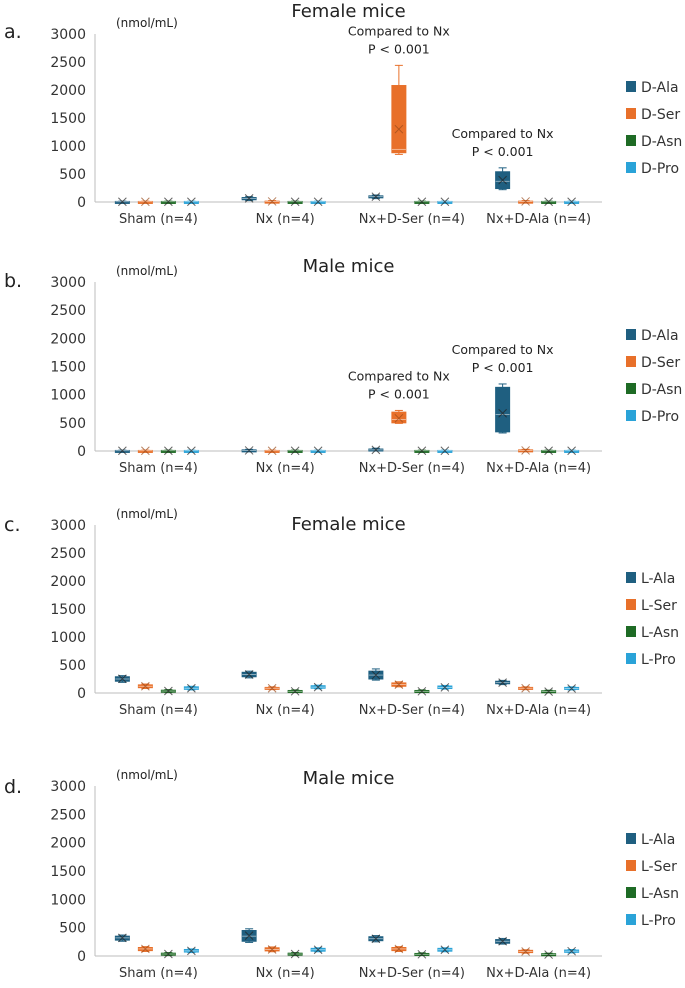 The height and width of the screenshot is (988, 685). Describe the element at coordinates (349, 778) in the screenshot. I see `chart-title: Male mice` at that location.